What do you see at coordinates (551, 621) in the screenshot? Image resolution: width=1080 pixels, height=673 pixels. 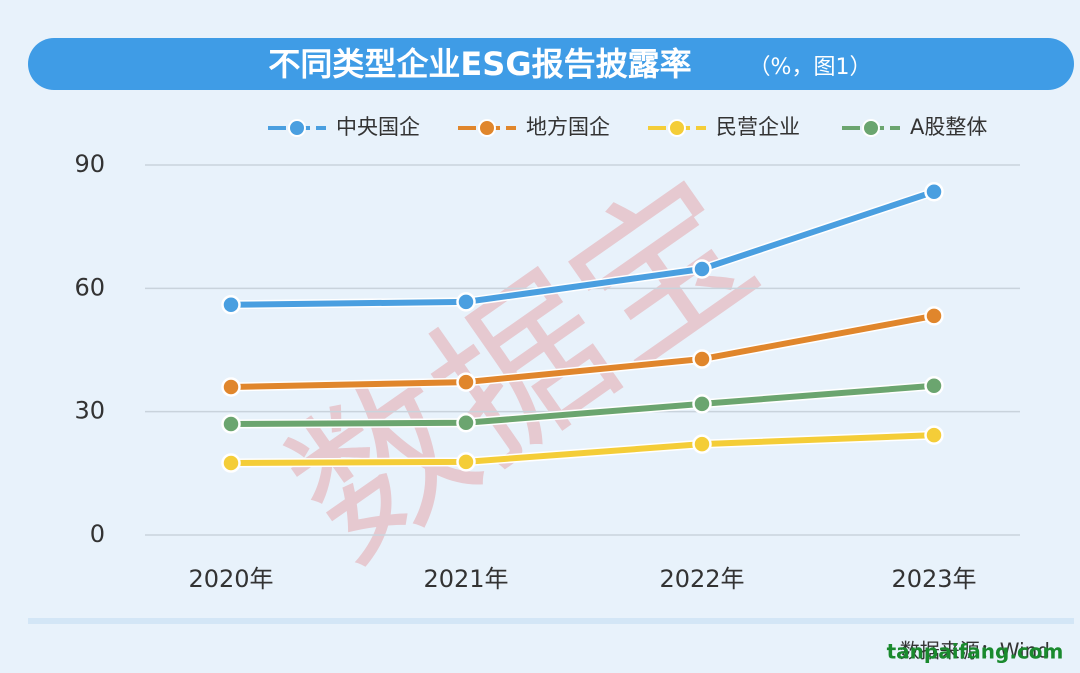 I see `divider` at bounding box center [551, 621].